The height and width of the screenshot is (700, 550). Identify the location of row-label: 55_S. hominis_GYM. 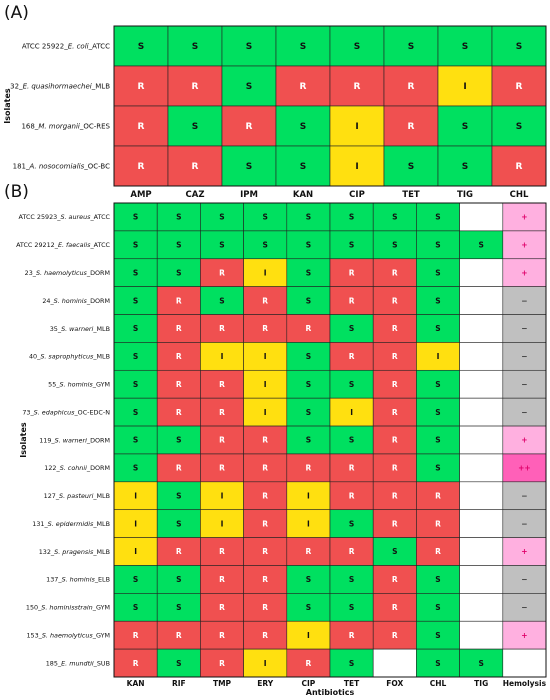
(79, 385).